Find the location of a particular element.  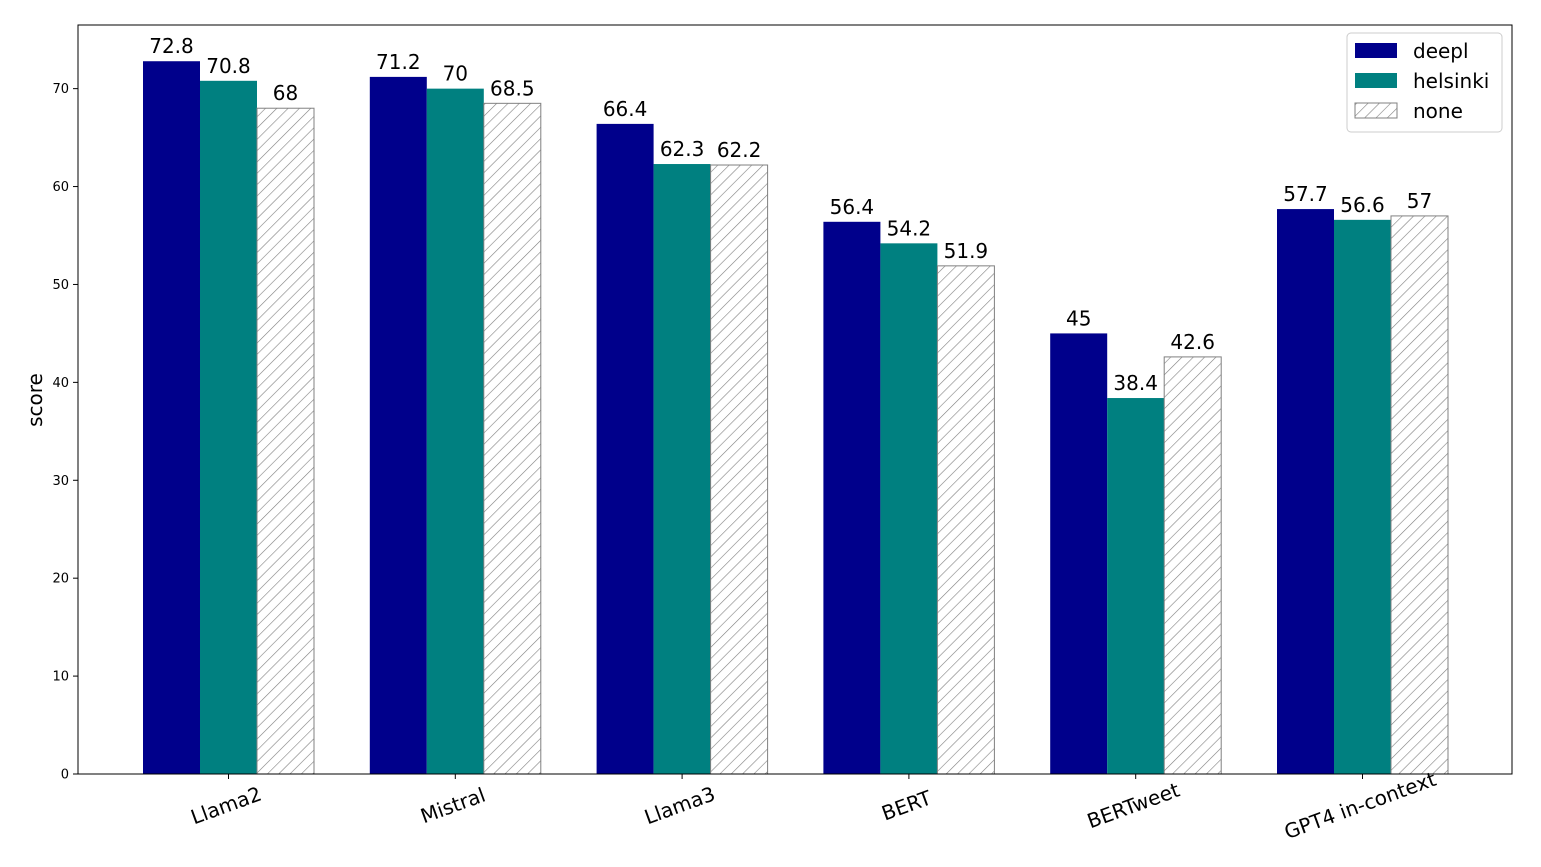

x-tick-label-gpt4-in-context: GPT4 in-context is located at coordinates (1360, 805).